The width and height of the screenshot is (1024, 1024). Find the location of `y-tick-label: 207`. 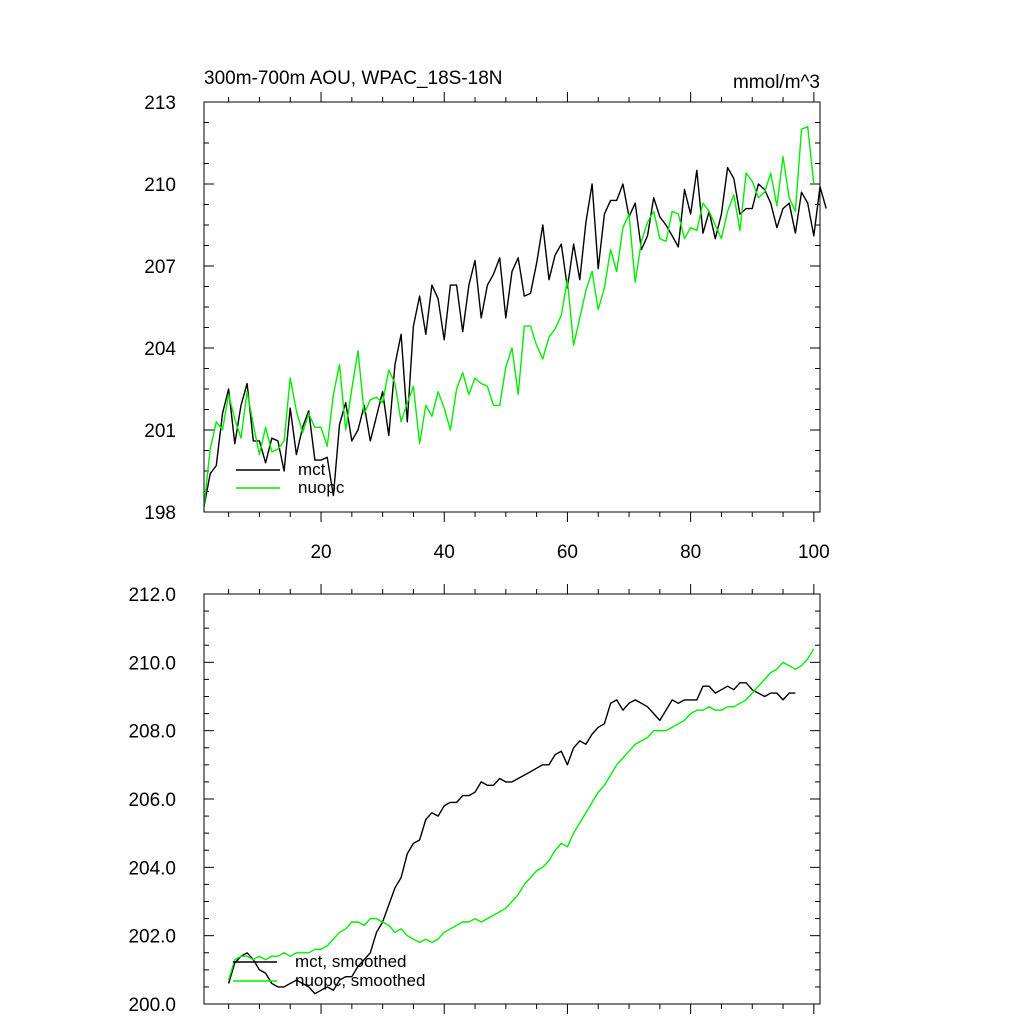

y-tick-label: 207 is located at coordinates (160, 267).